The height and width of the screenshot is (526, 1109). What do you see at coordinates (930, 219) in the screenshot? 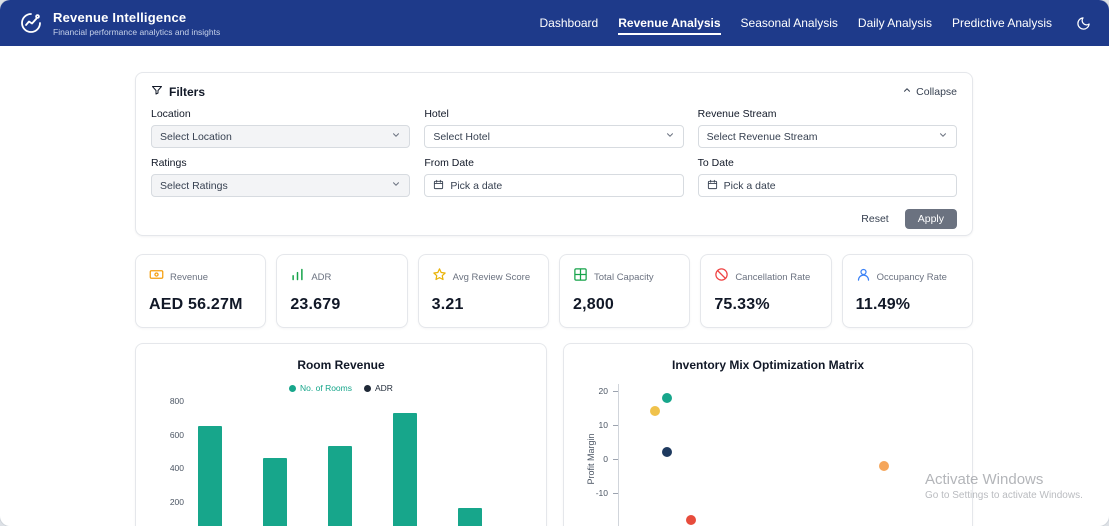
I see `apply-button: Apply` at bounding box center [930, 219].